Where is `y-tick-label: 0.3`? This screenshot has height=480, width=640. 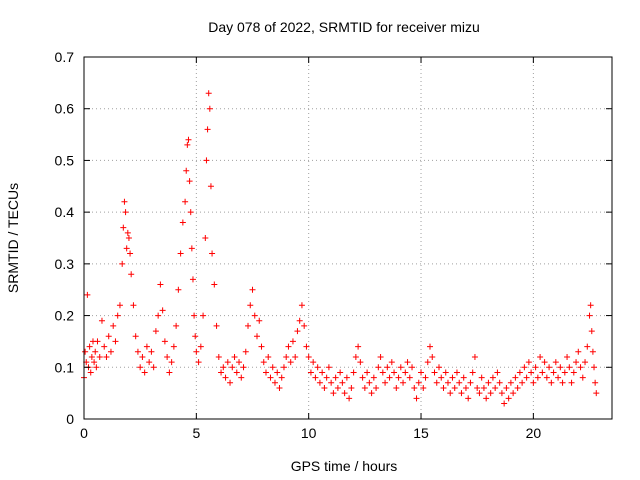 y-tick-label: 0.3 is located at coordinates (65, 264).